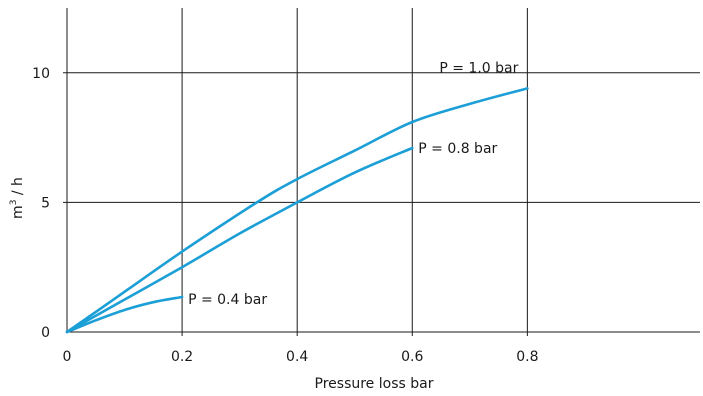  Describe the element at coordinates (457, 149) in the screenshot. I see `series-label-1: P = 0.8 bar` at that location.